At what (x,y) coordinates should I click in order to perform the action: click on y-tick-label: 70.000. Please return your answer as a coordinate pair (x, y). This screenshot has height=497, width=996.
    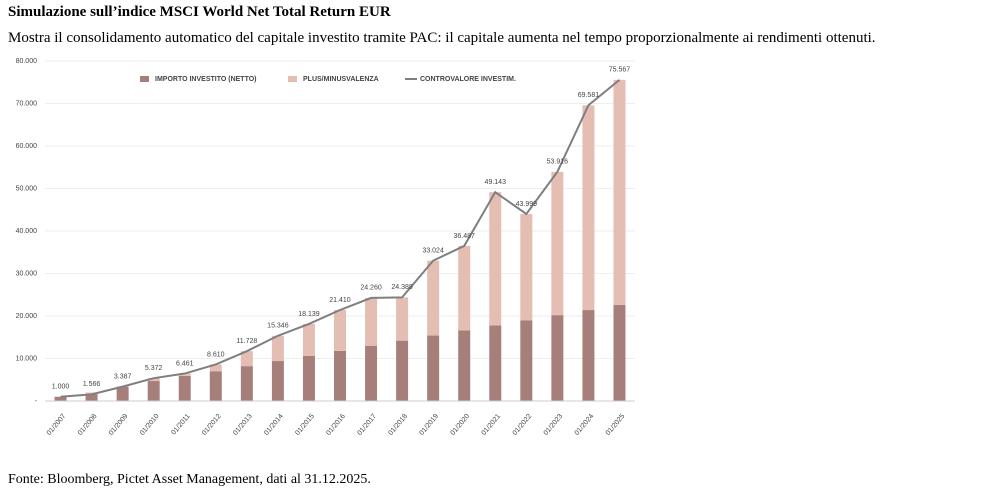
    Looking at the image, I should click on (27, 103).